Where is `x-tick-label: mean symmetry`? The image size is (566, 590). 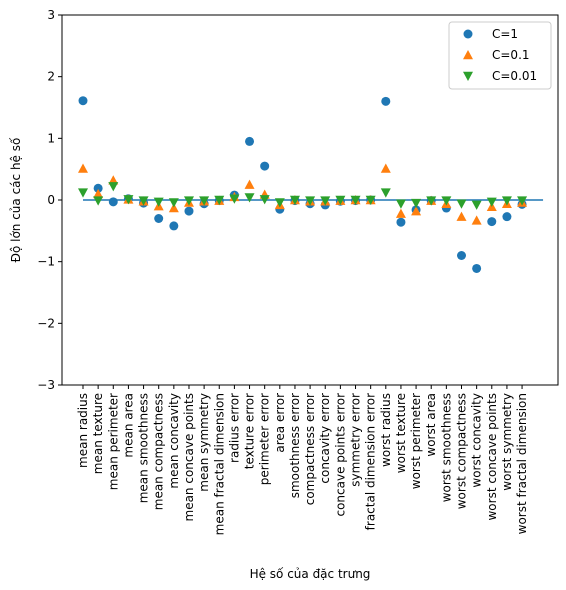
x-tick-label: mean symmetry is located at coordinates (204, 442).